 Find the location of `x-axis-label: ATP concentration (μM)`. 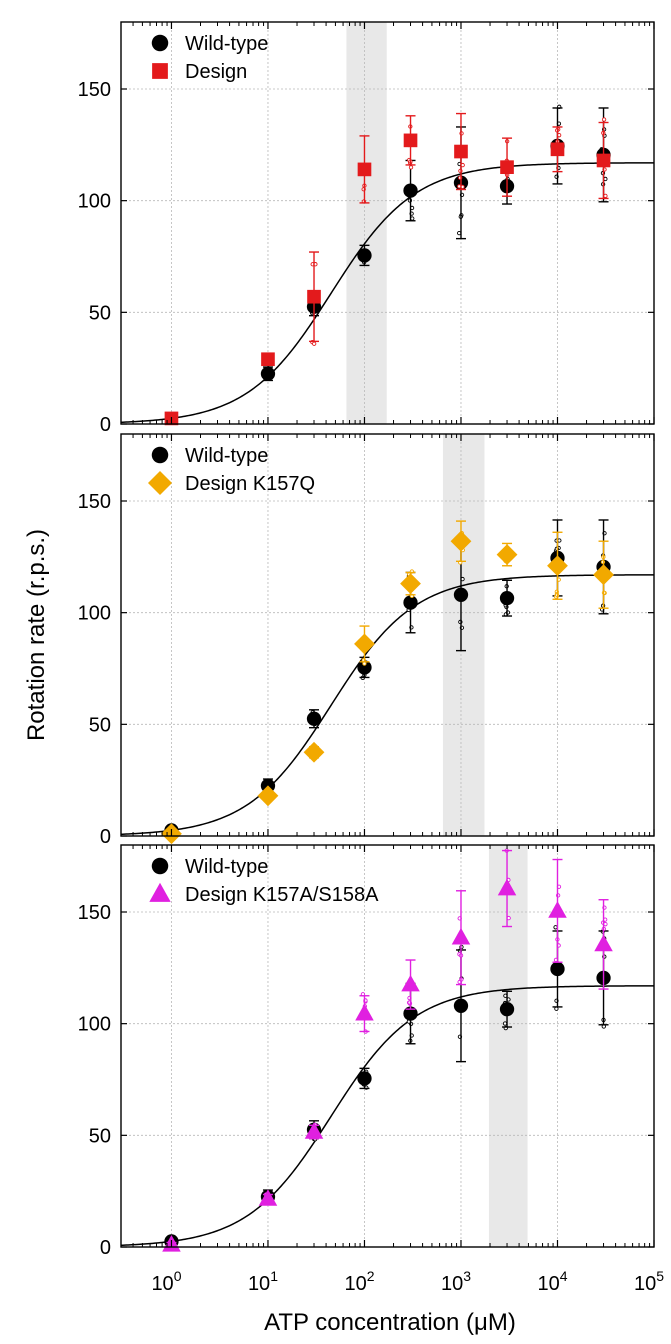

x-axis-label: ATP concentration (μM) is located at coordinates (390, 1322).